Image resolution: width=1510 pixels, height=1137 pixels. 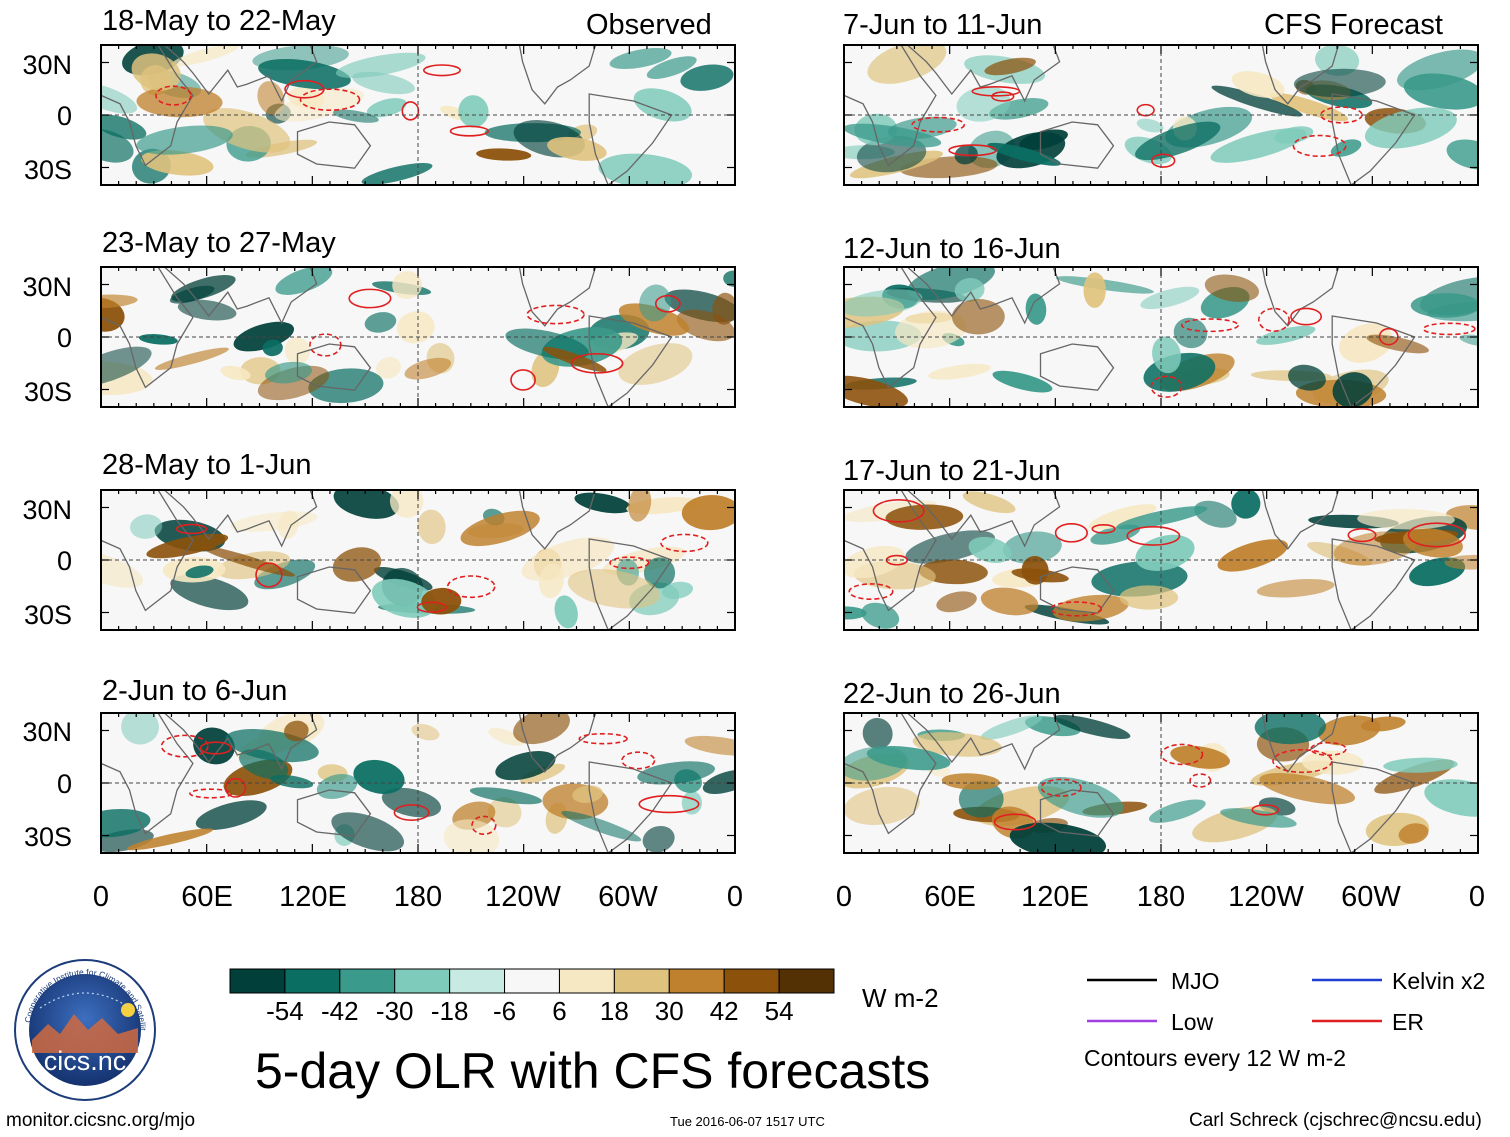 What do you see at coordinates (950, 897) in the screenshot?
I see `lon-label-right: 60E` at bounding box center [950, 897].